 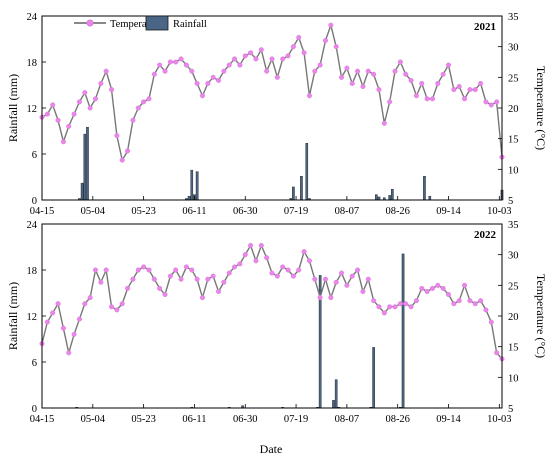 I want to click on x-tick-label: 04-15, so click(x=42, y=419).